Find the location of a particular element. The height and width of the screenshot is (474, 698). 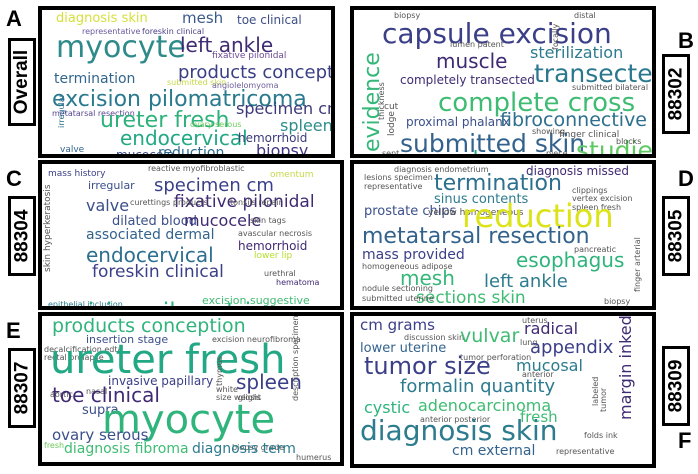

cloud-word: tumor size is located at coordinates (427, 366).